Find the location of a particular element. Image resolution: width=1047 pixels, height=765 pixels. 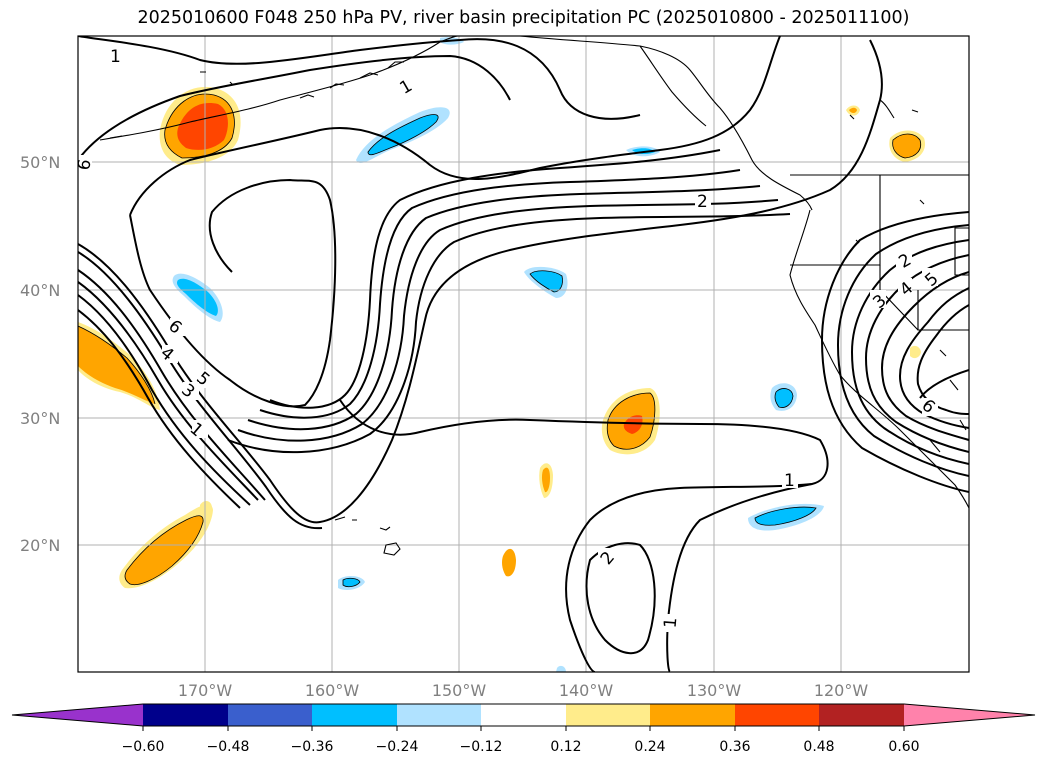

lat-label: 30°N is located at coordinates (40, 418).